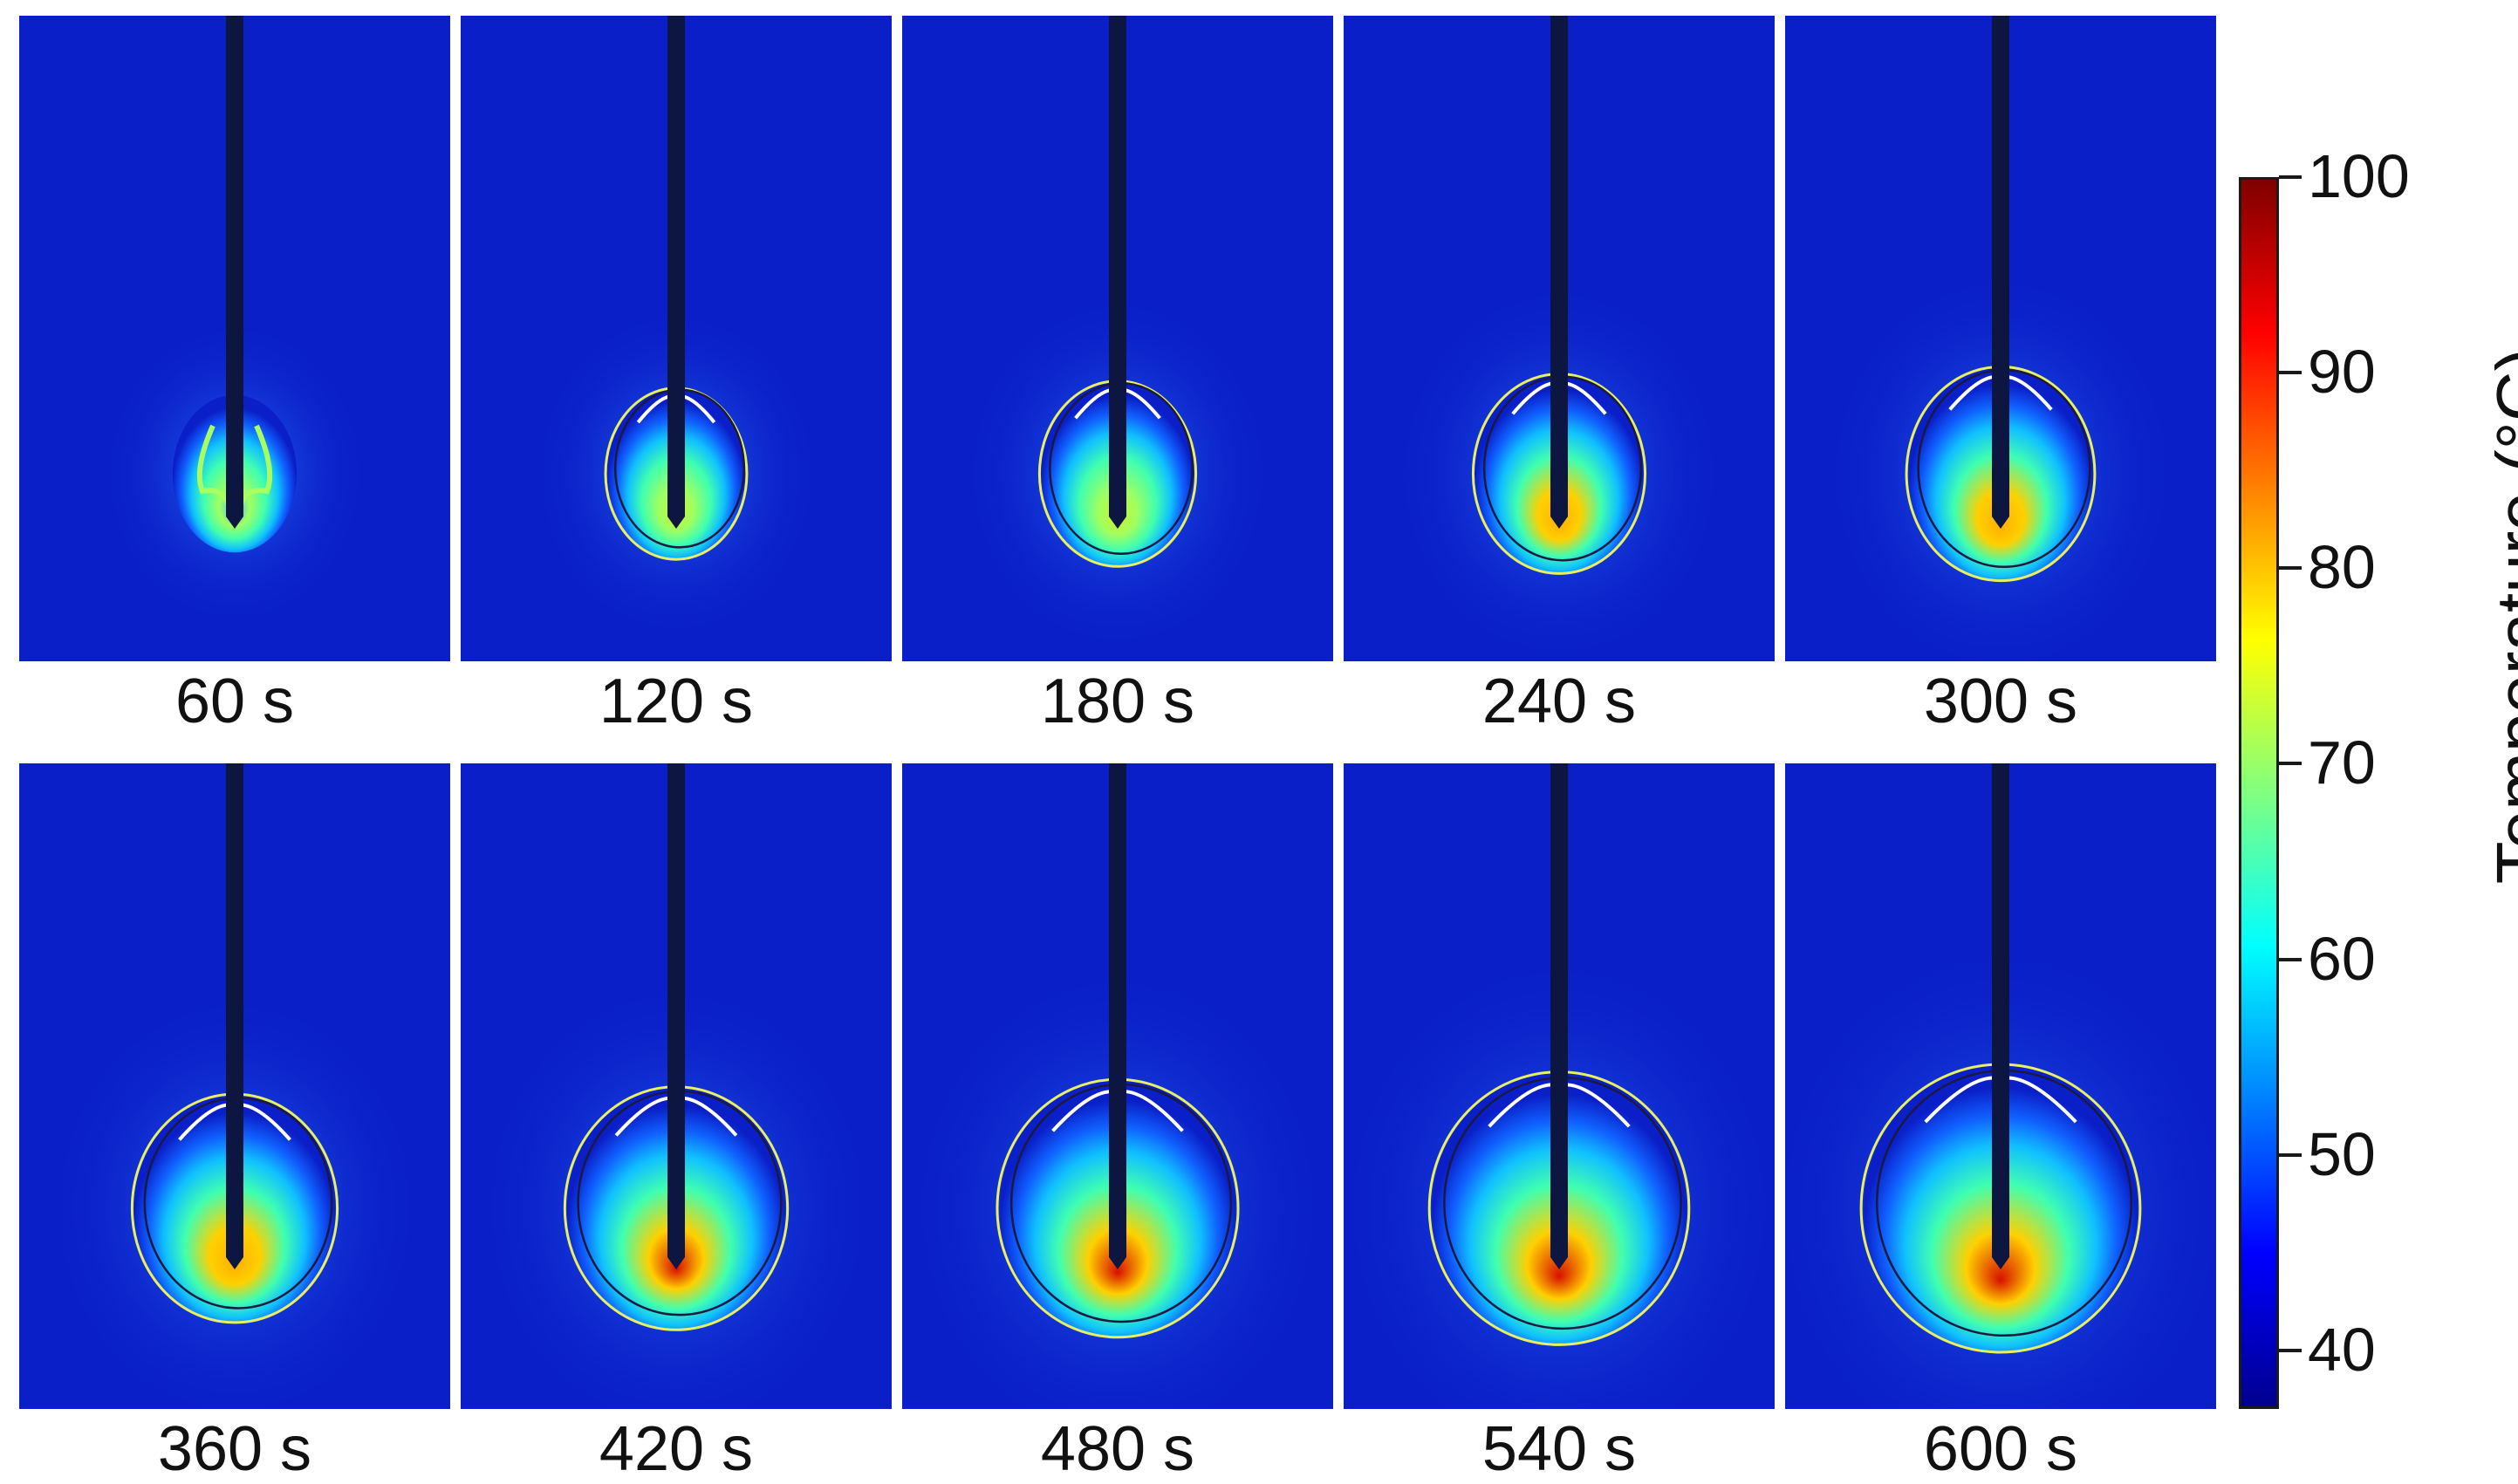 This screenshot has width=2518, height=1484. I want to click on colorbar-tick-label: 100, so click(2359, 176).